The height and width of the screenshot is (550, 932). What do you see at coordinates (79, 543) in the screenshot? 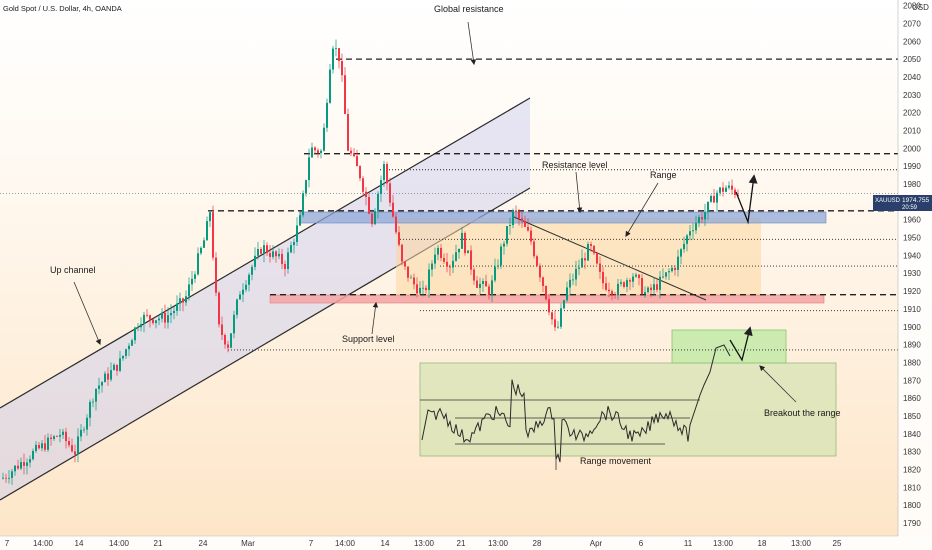
I see `time-tick-label: 14` at bounding box center [79, 543].